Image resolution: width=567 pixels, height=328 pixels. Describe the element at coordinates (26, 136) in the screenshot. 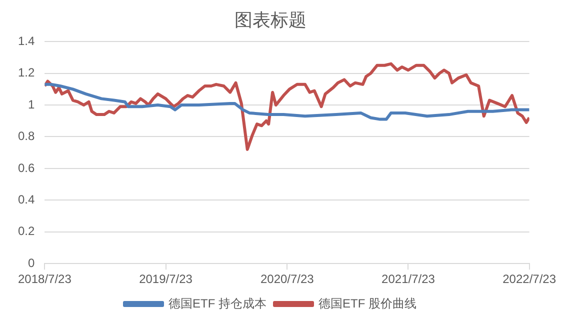

I see `y-tick-label: 0.8` at that location.